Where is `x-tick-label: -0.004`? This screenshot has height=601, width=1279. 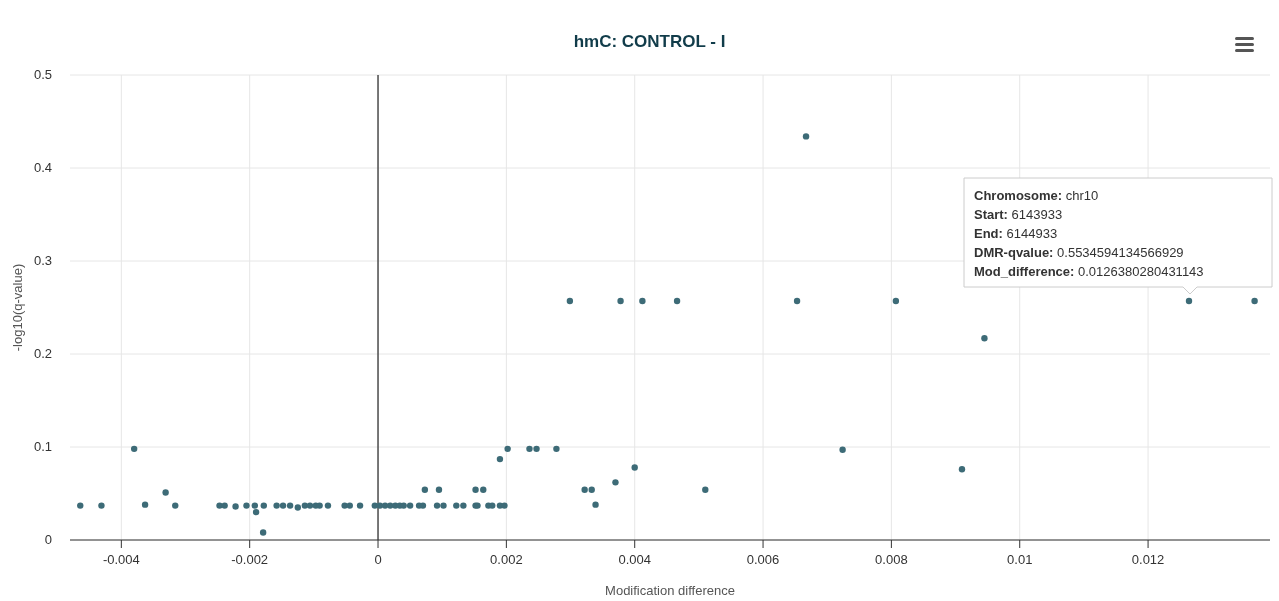 x-tick-label: -0.004 is located at coordinates (121, 559).